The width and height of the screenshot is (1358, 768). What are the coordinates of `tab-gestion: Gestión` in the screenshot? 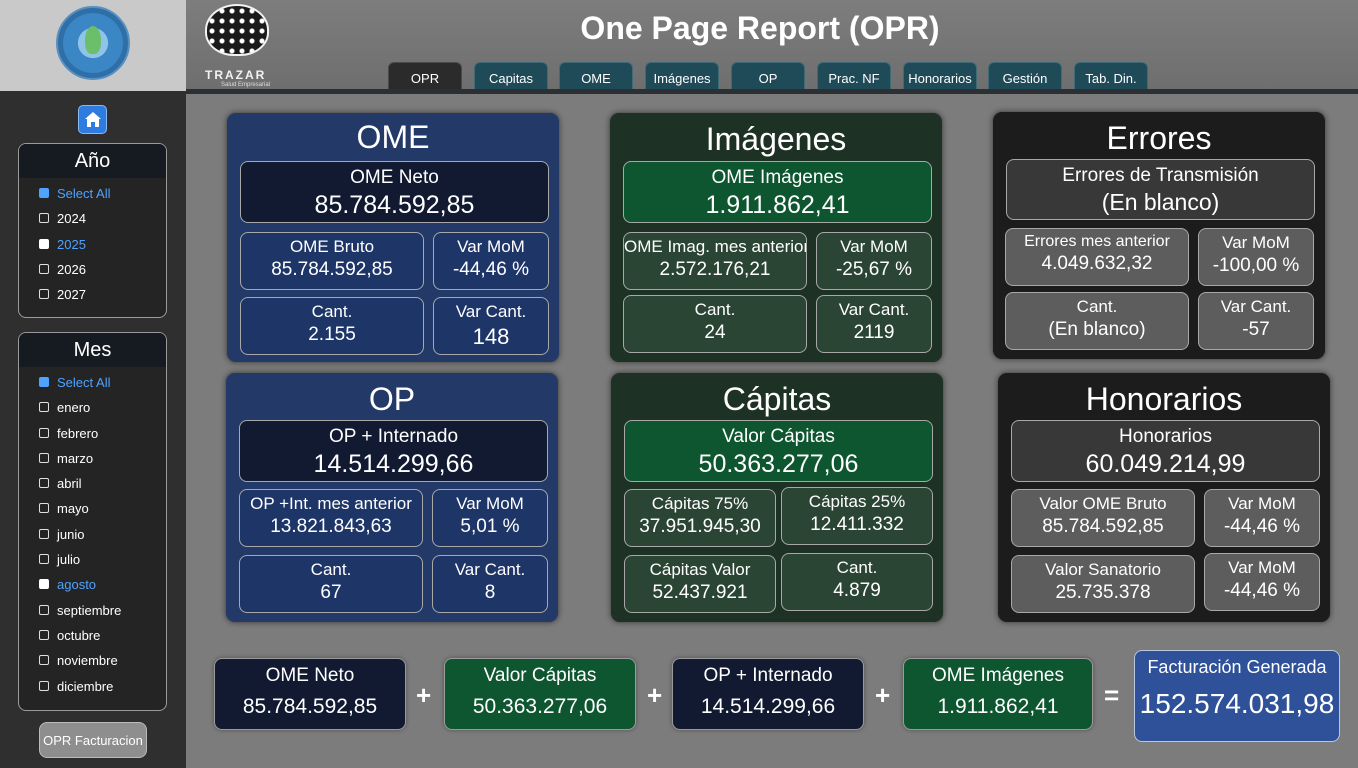 It's located at (1025, 76).